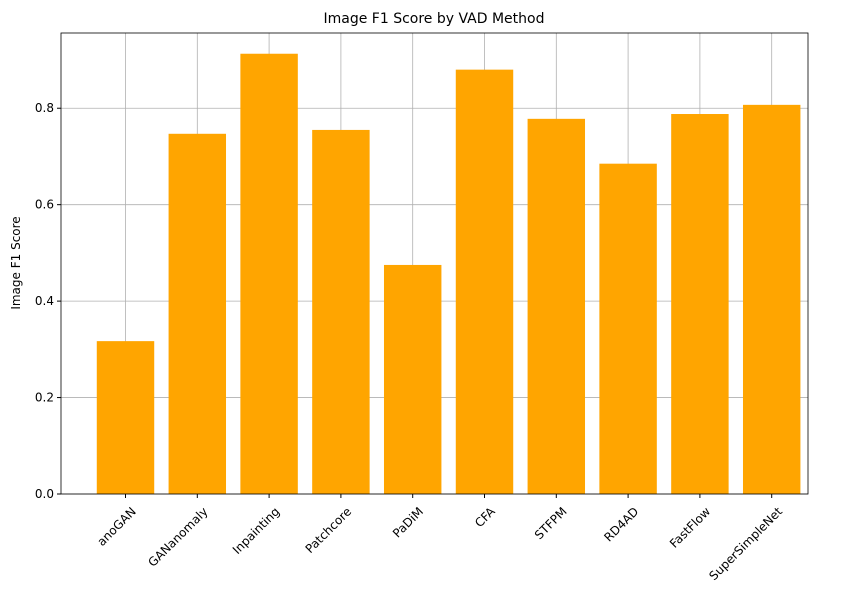 The width and height of the screenshot is (846, 603). Describe the element at coordinates (16, 262) in the screenshot. I see `y-axis-label: Image F1 Score` at that location.